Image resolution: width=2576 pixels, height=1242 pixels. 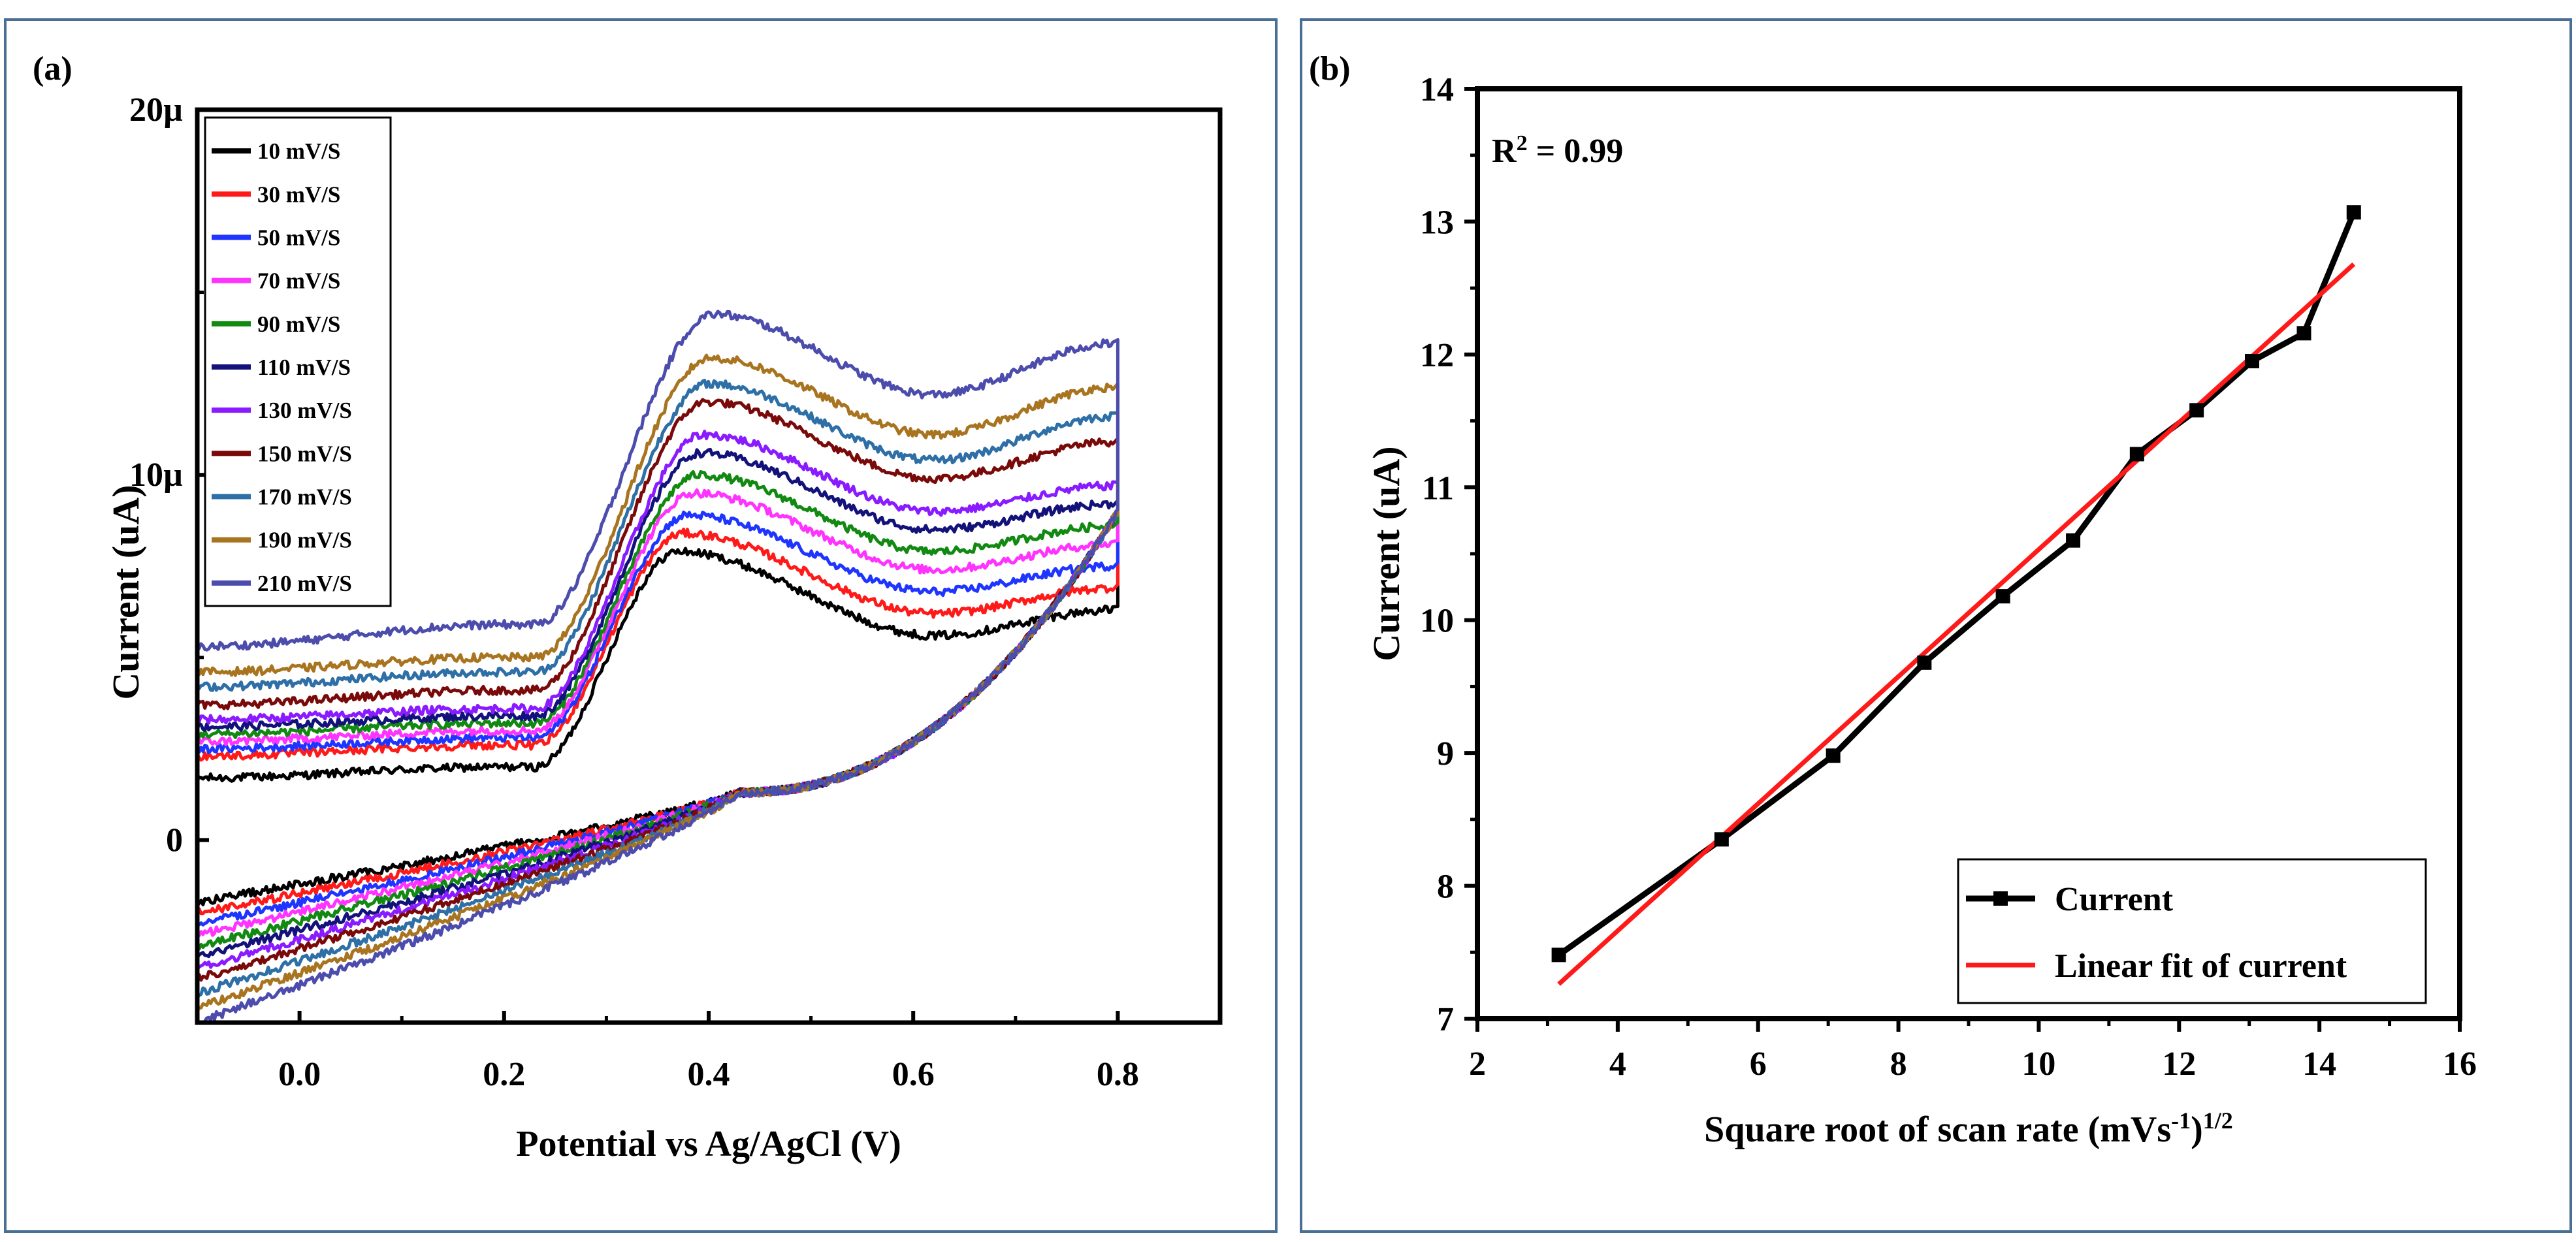 What do you see at coordinates (1504, 151) in the screenshot?
I see `panel-b-r2-label: R` at bounding box center [1504, 151].